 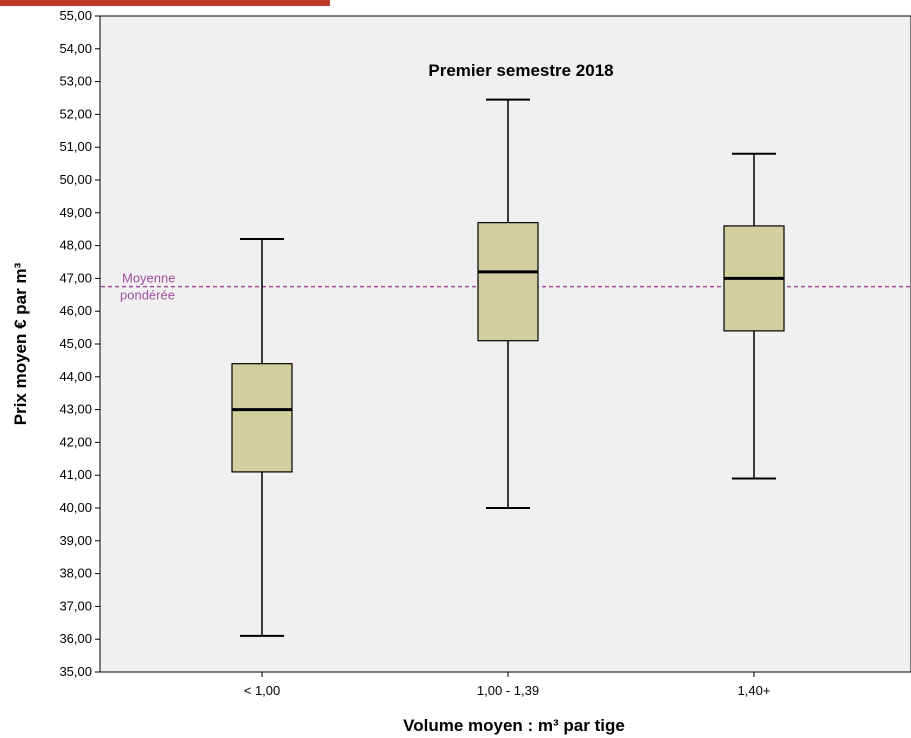 What do you see at coordinates (20, 343) in the screenshot?
I see `y-axis-title: Prix moyen € par m³` at bounding box center [20, 343].